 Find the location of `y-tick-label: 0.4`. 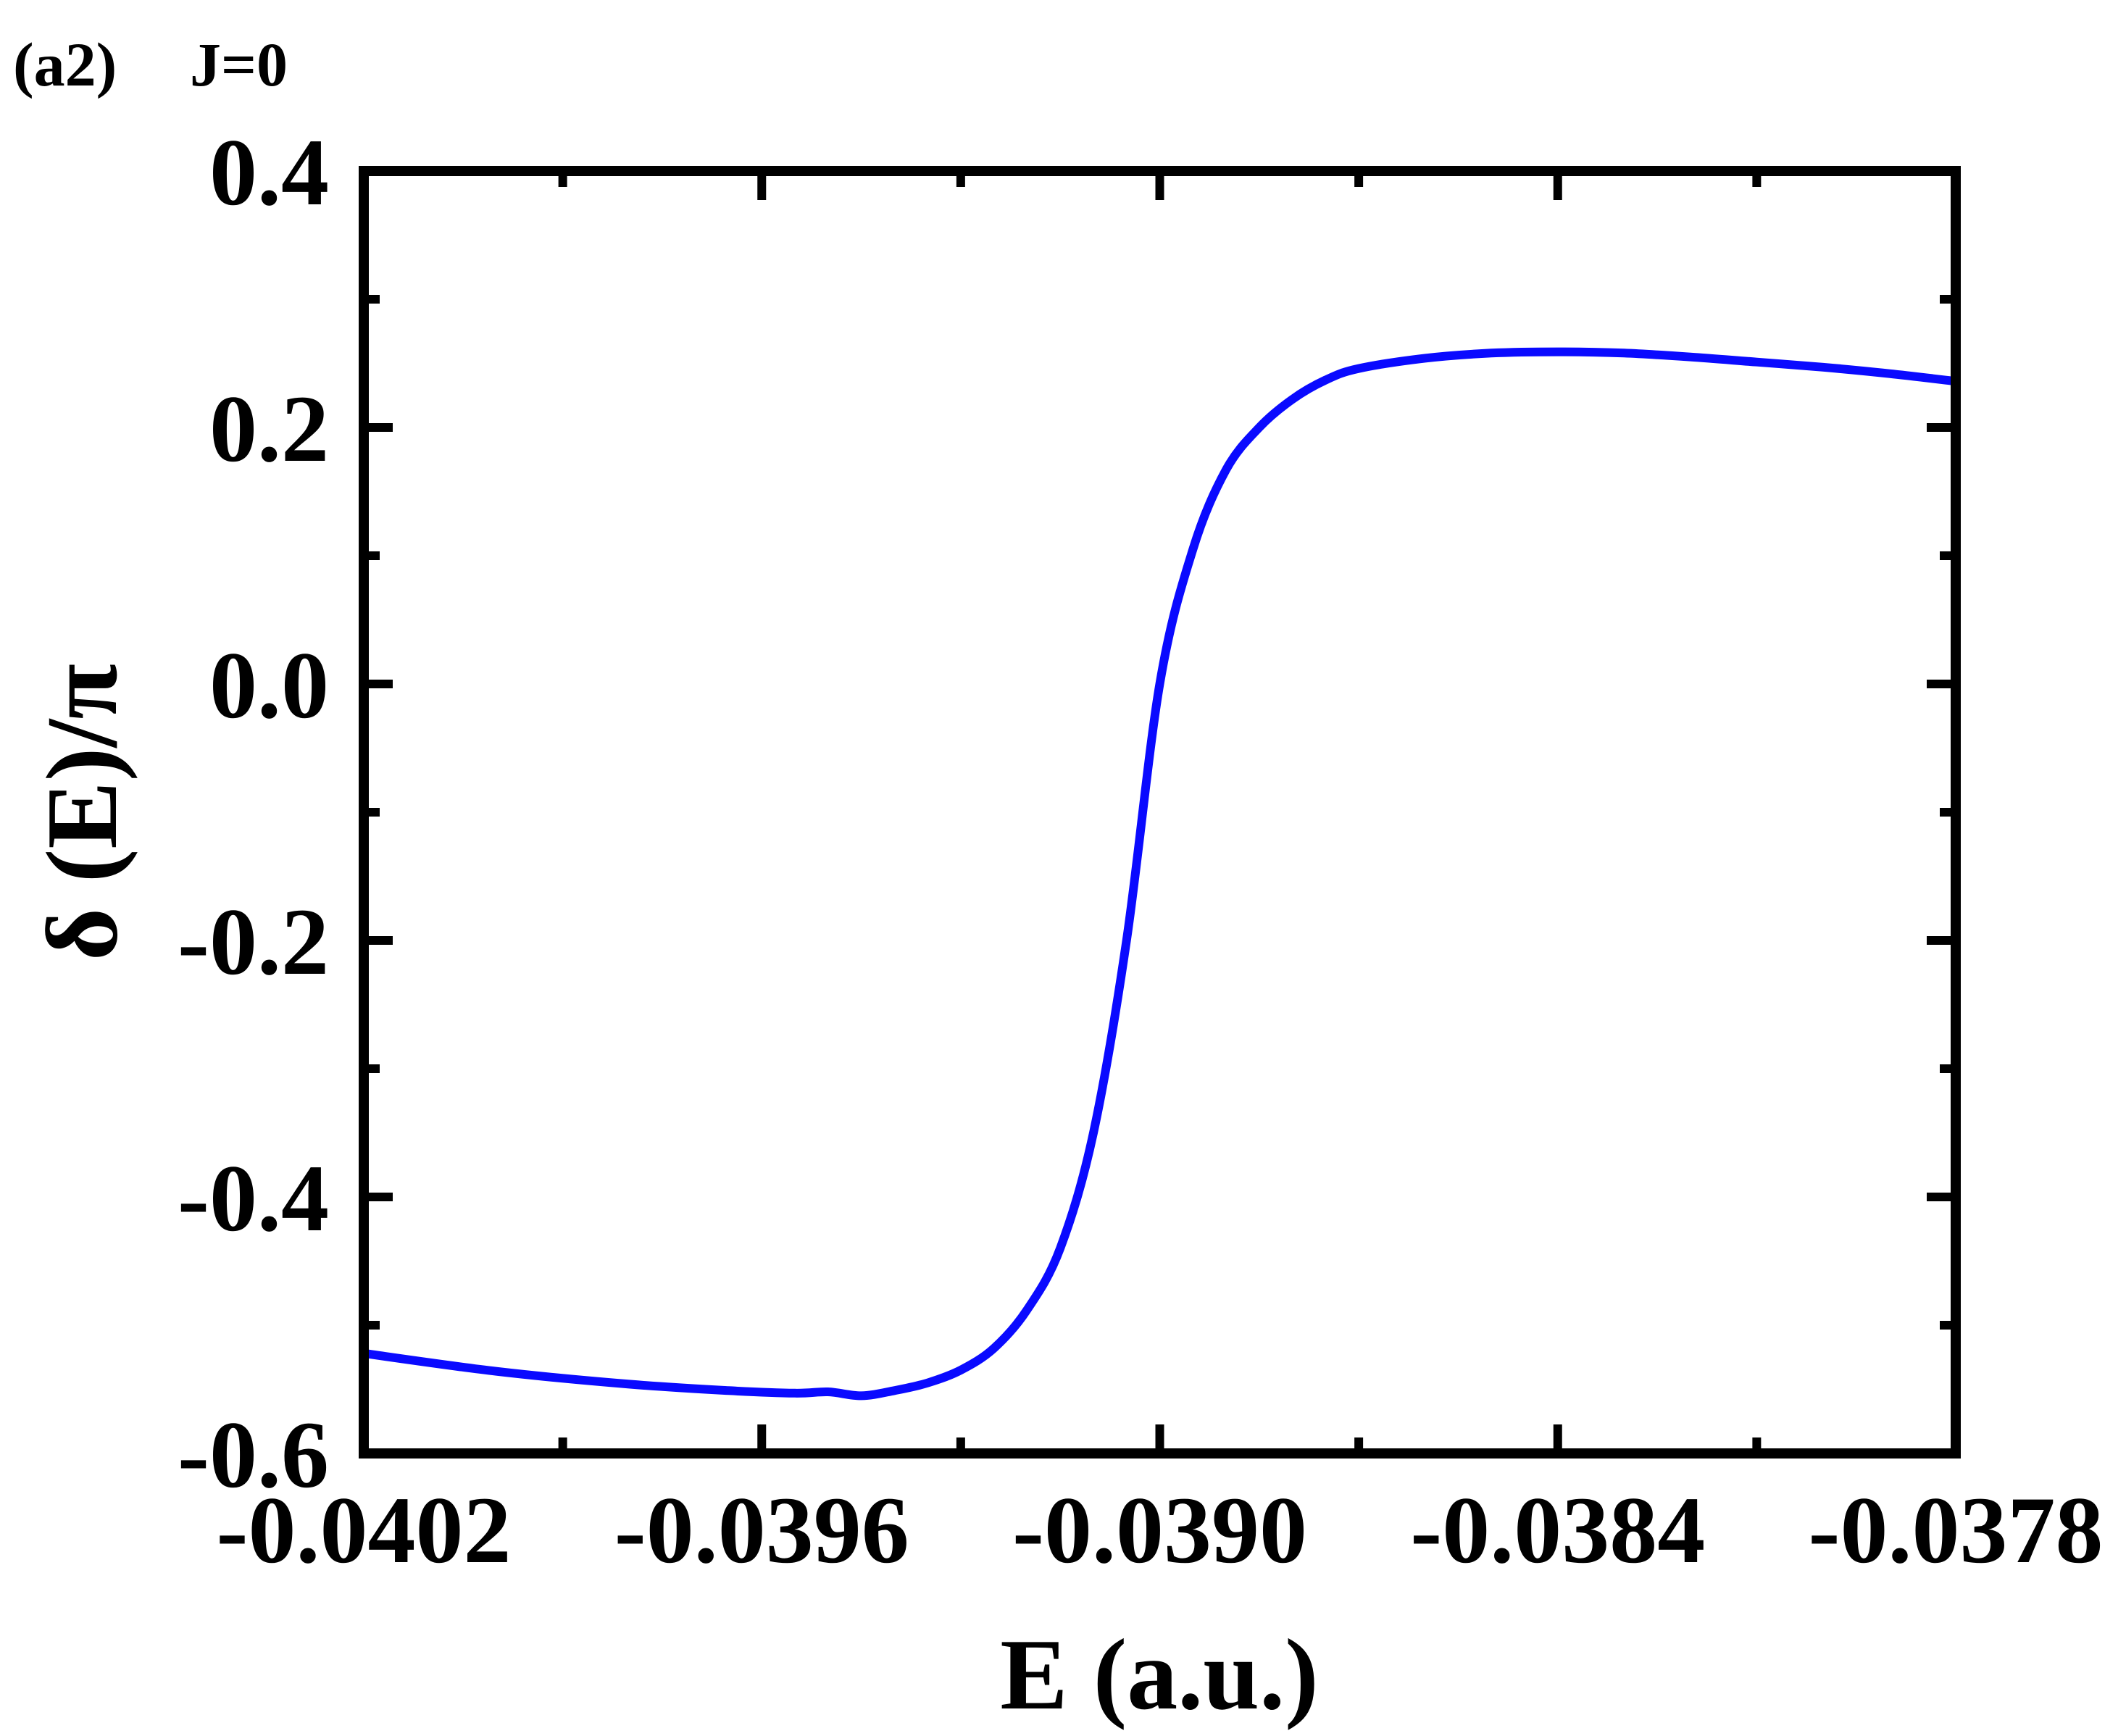

y-tick-label: 0.4 is located at coordinates (269, 172).